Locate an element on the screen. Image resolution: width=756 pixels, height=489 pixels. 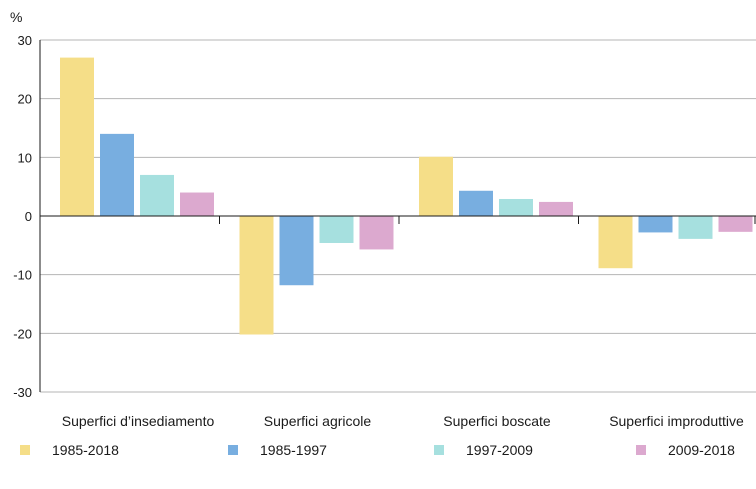
y-tick-label: 0 is located at coordinates (28, 216).